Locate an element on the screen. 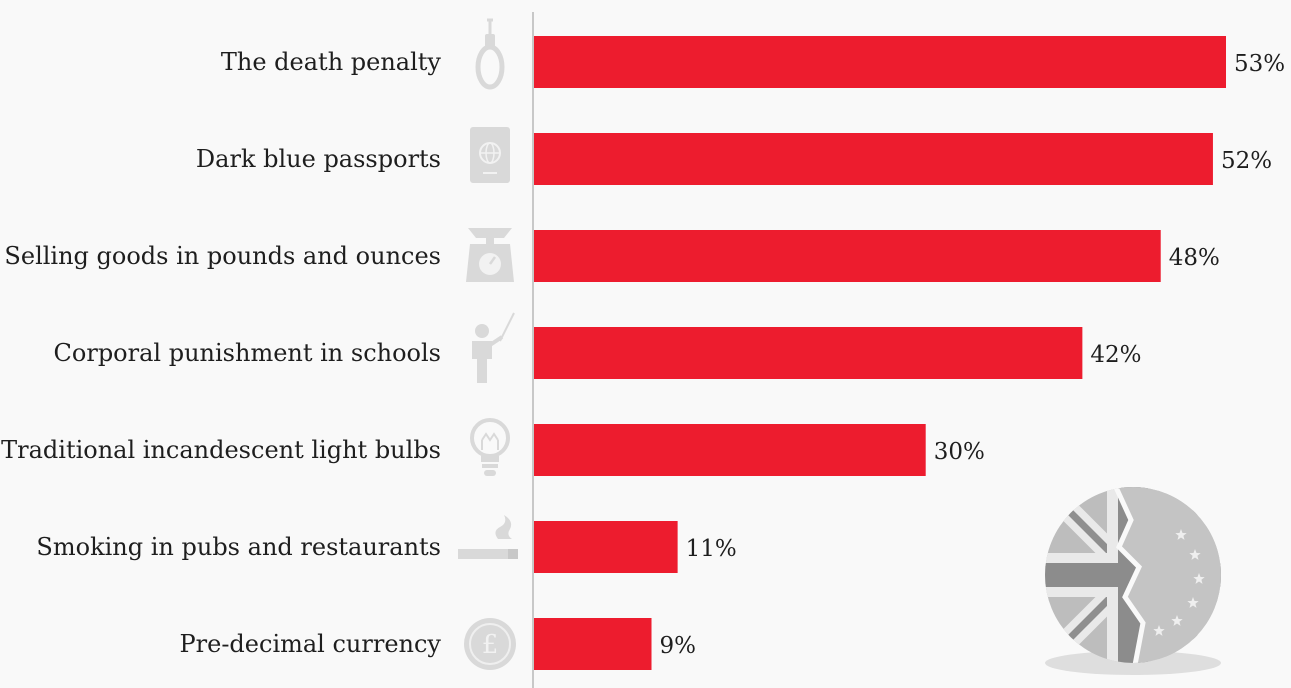 This screenshot has width=1291, height=688. teacher-with-cane-icon is located at coordinates (493, 347).